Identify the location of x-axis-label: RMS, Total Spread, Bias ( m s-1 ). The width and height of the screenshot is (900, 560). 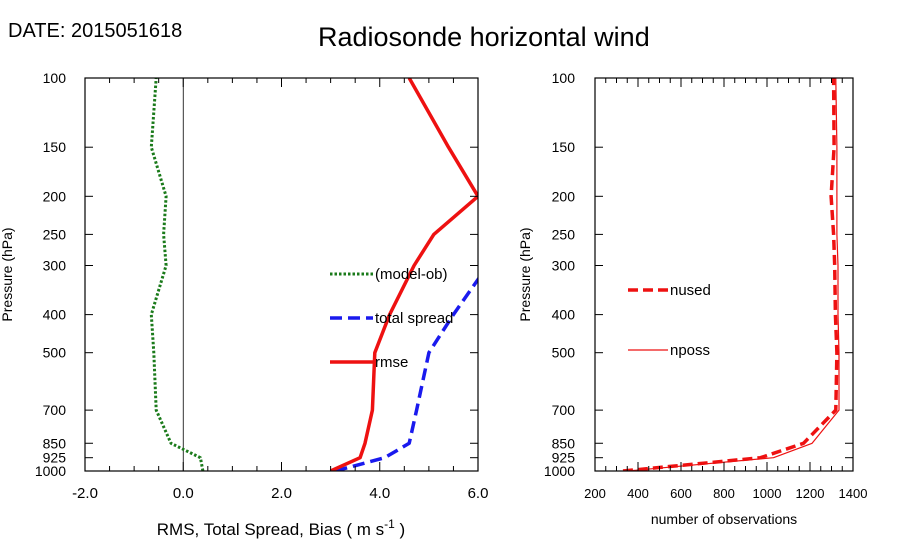
(281, 528).